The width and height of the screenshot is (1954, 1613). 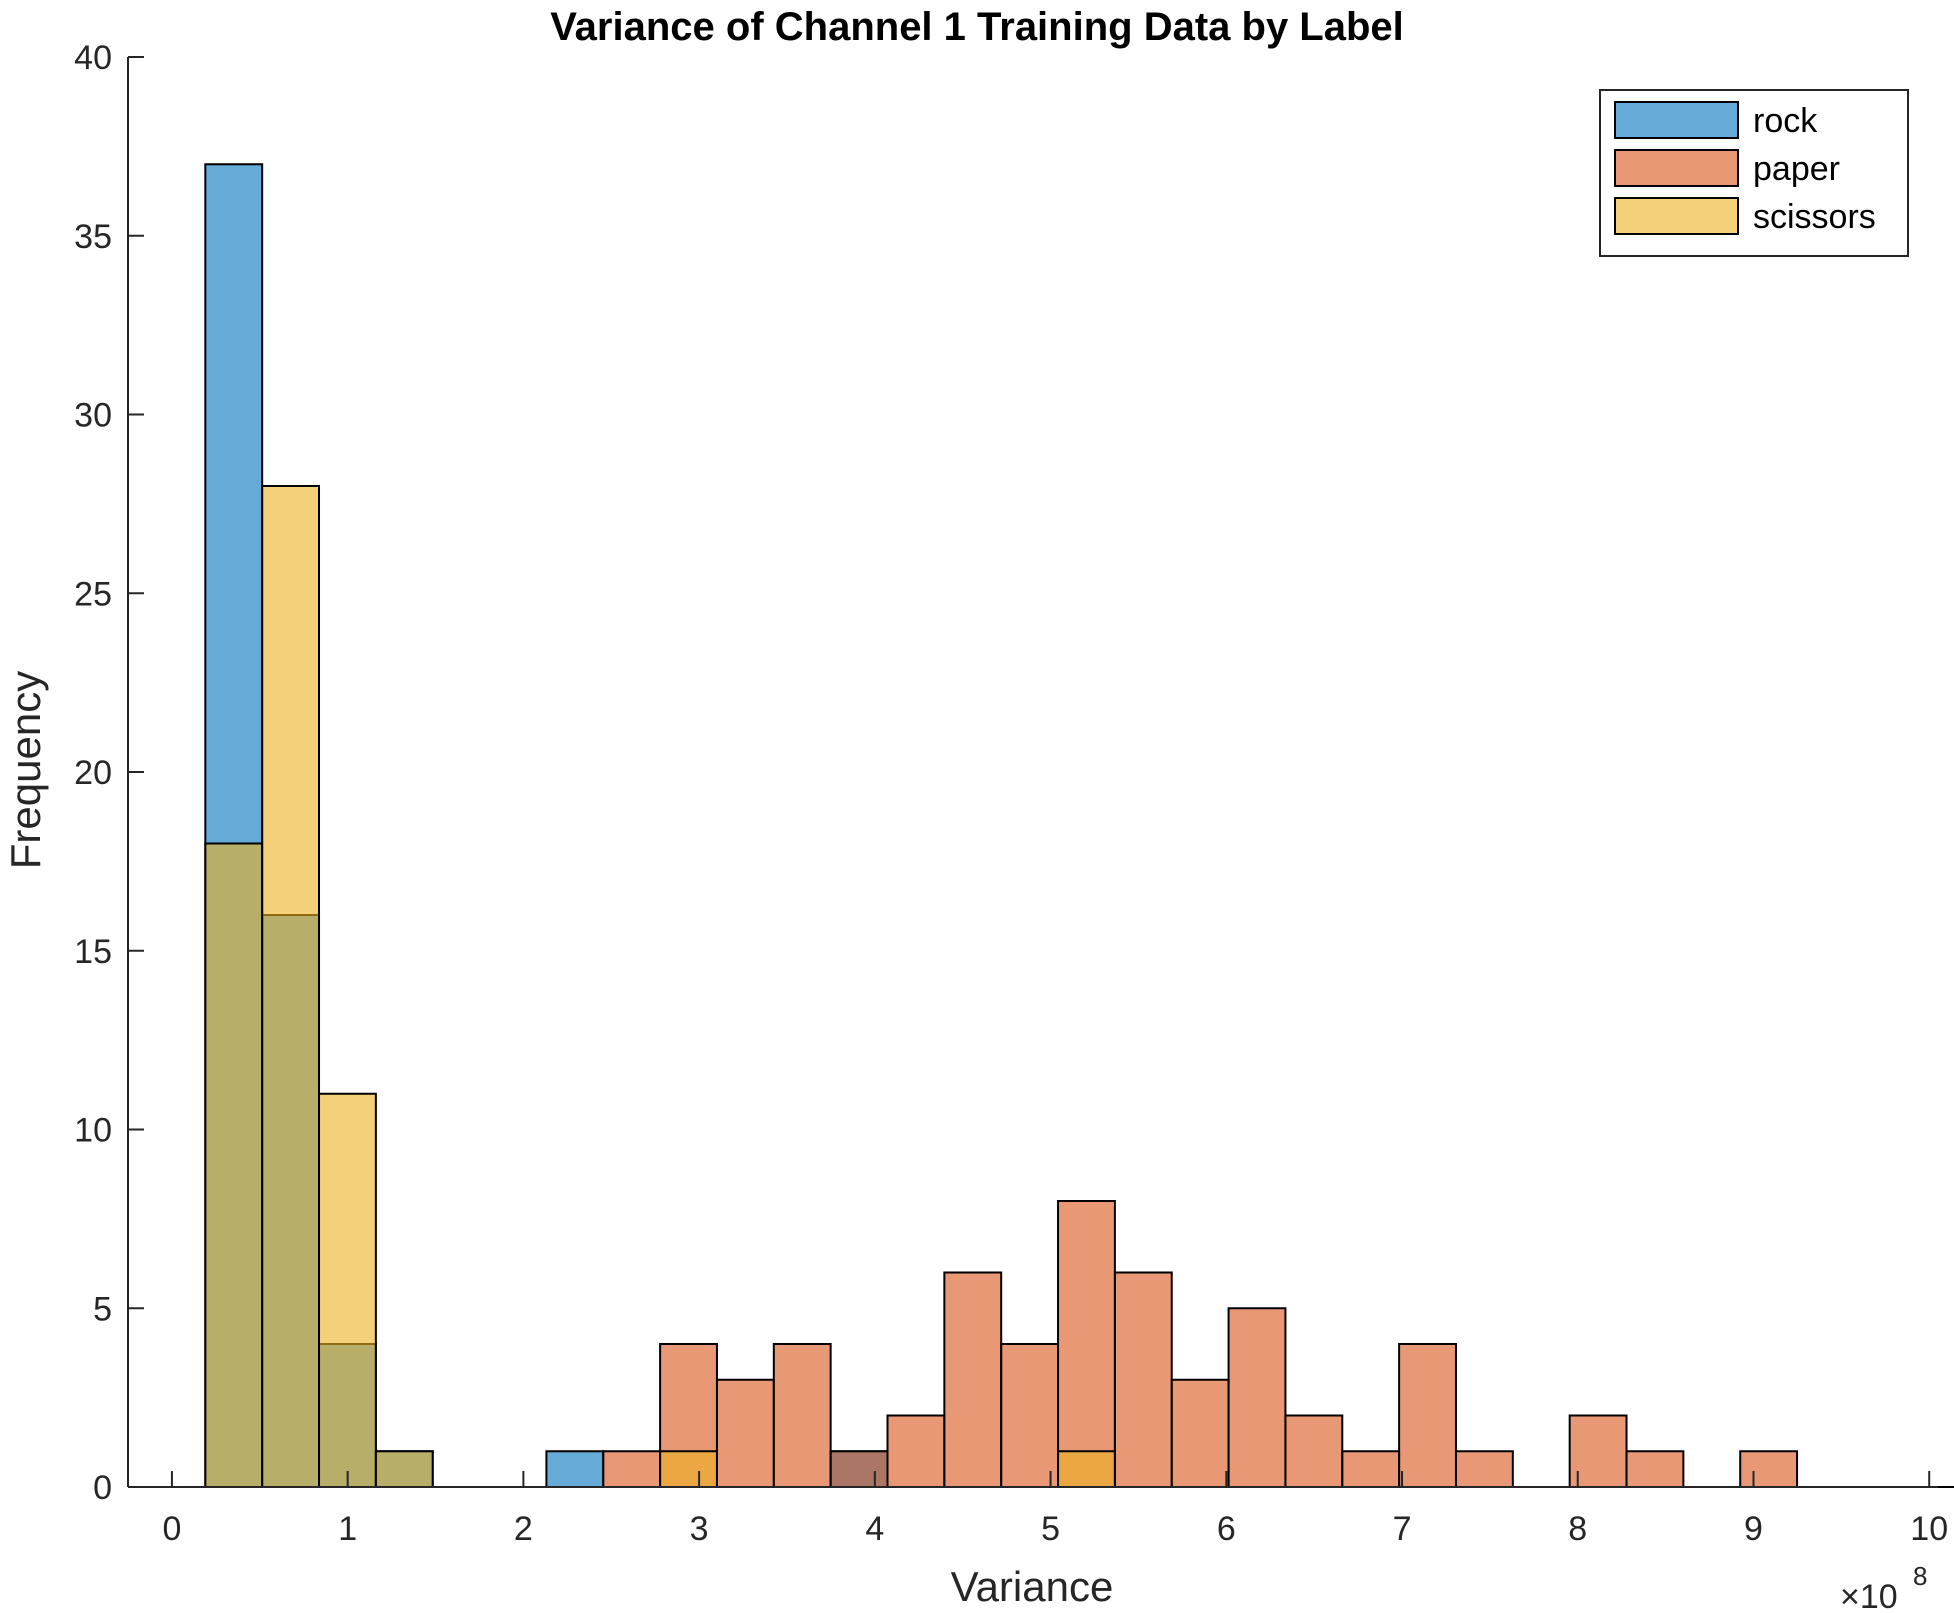 What do you see at coordinates (347, 1529) in the screenshot?
I see `x-tick-label-1: 1` at bounding box center [347, 1529].